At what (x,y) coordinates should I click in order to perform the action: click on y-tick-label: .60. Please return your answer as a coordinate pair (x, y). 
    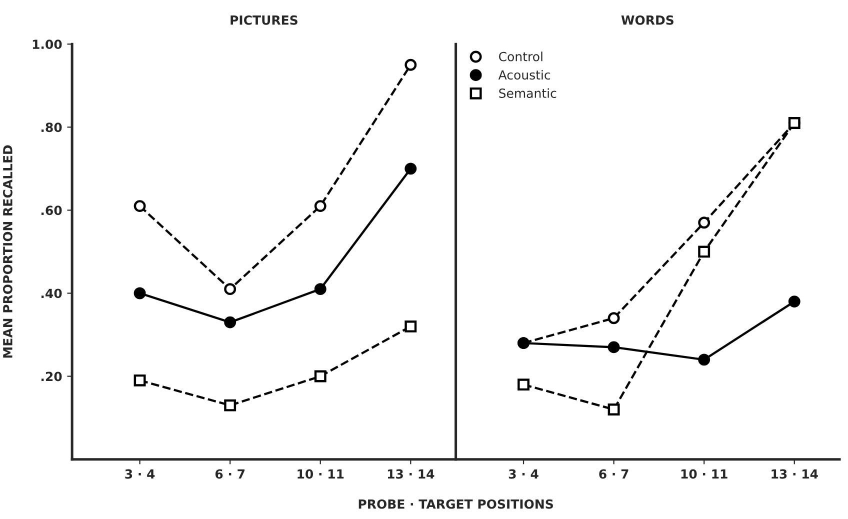
    Looking at the image, I should click on (51, 211).